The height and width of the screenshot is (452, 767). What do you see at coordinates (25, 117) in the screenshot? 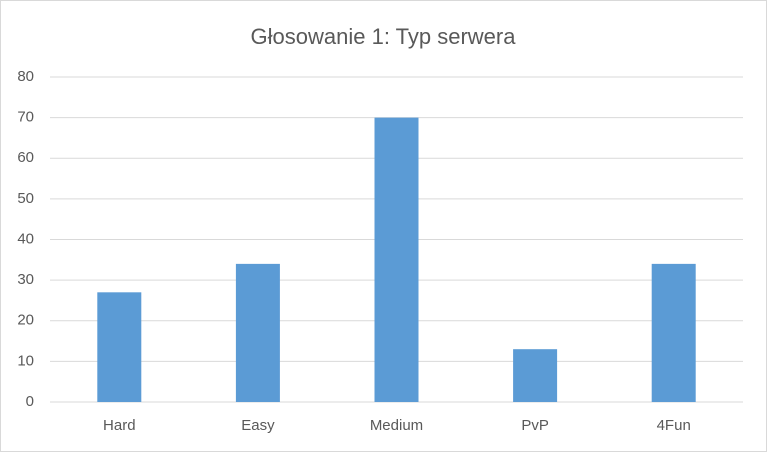
I see `y-tick-label: 70` at bounding box center [25, 117].